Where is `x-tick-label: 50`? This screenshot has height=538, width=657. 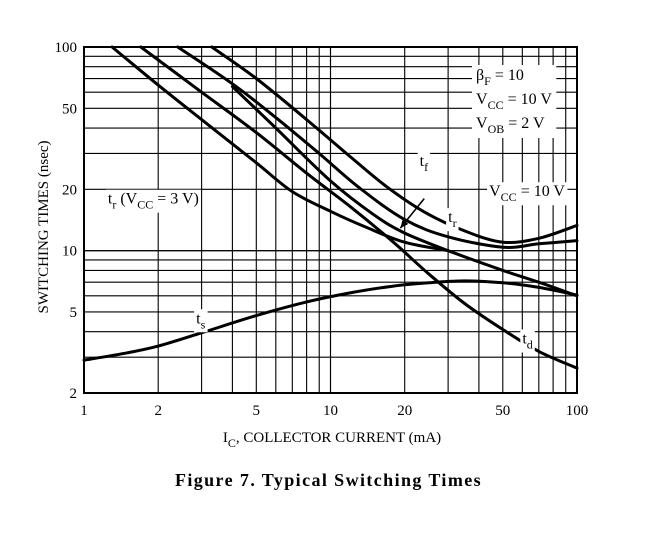 x-tick-label: 50 is located at coordinates (502, 411).